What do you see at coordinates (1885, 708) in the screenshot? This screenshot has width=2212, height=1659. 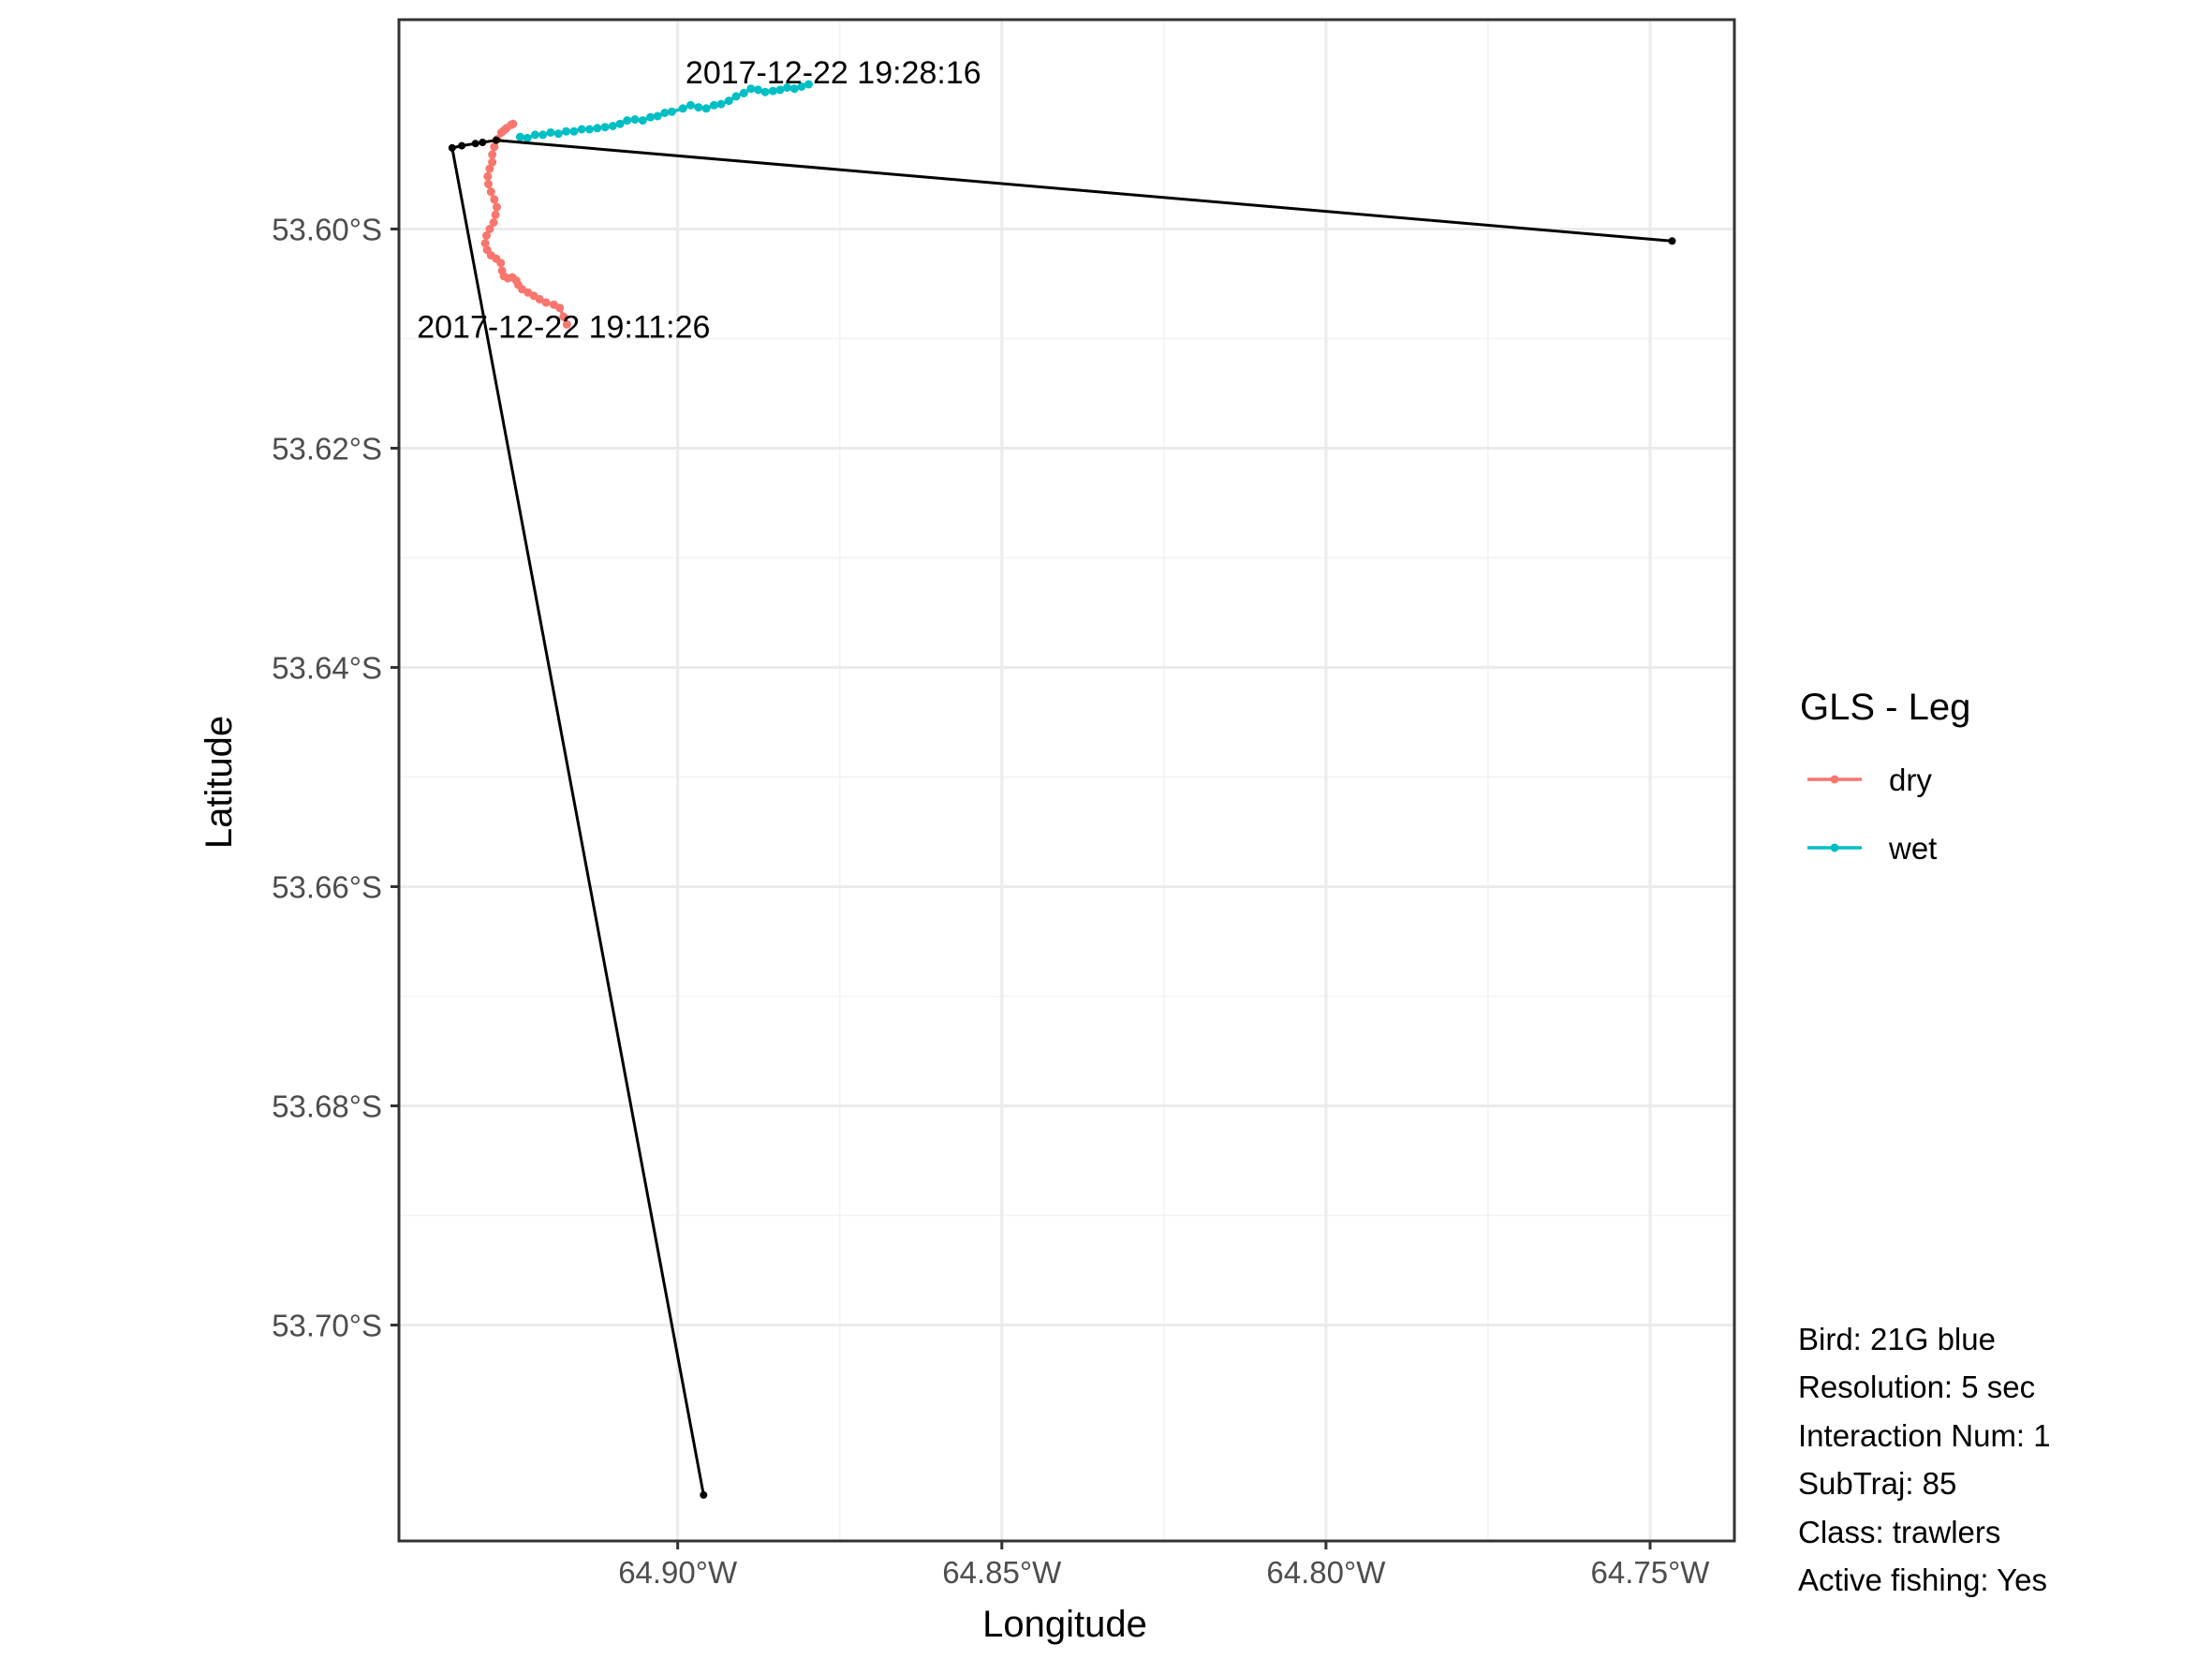 I see `legend-title: GLS - Leg` at bounding box center [1885, 708].